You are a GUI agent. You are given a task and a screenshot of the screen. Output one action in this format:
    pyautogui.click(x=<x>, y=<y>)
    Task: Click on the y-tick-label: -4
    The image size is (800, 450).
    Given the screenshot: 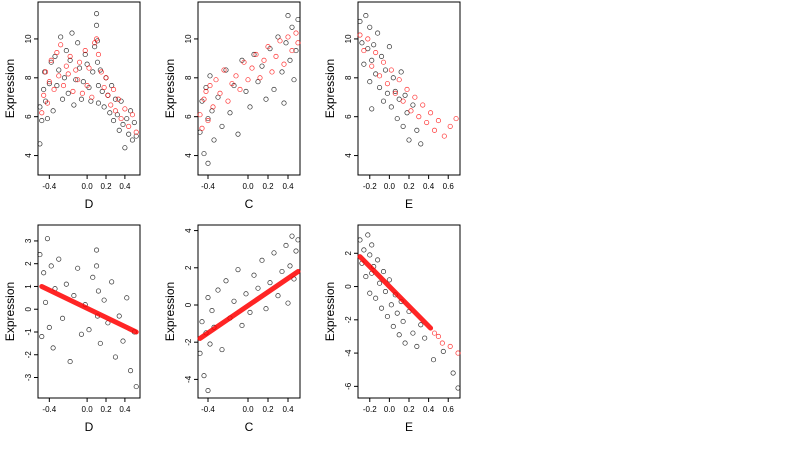 What is the action you would take?
    pyautogui.click(x=188, y=379)
    